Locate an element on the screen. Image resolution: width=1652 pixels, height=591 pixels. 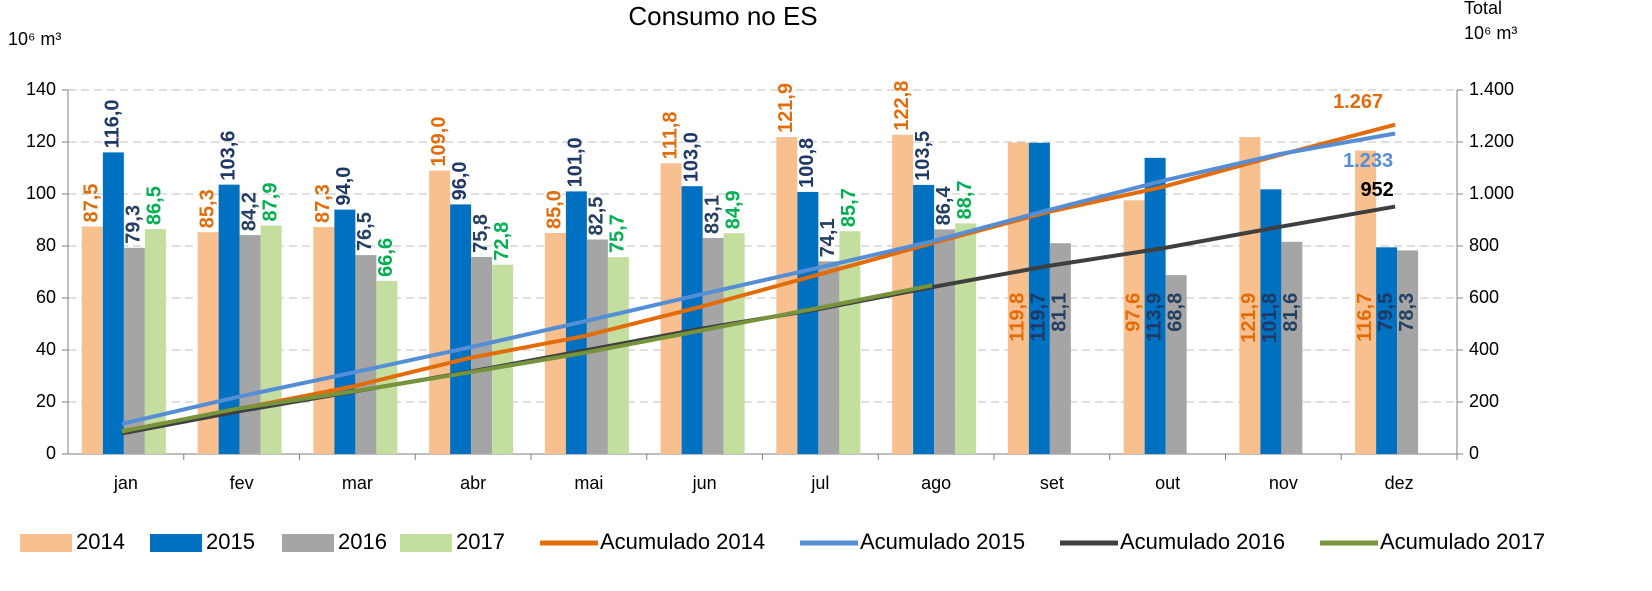
legend-label: 2015 is located at coordinates (230, 541).